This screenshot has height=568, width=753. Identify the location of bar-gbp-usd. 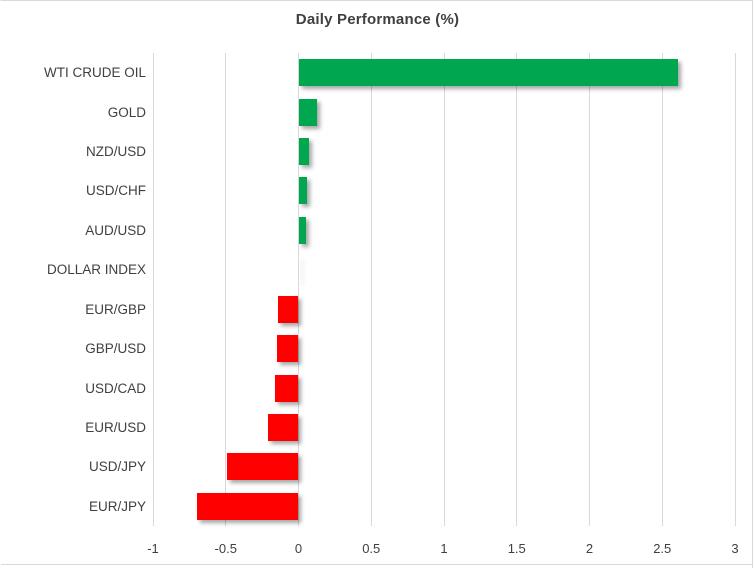
(287, 349).